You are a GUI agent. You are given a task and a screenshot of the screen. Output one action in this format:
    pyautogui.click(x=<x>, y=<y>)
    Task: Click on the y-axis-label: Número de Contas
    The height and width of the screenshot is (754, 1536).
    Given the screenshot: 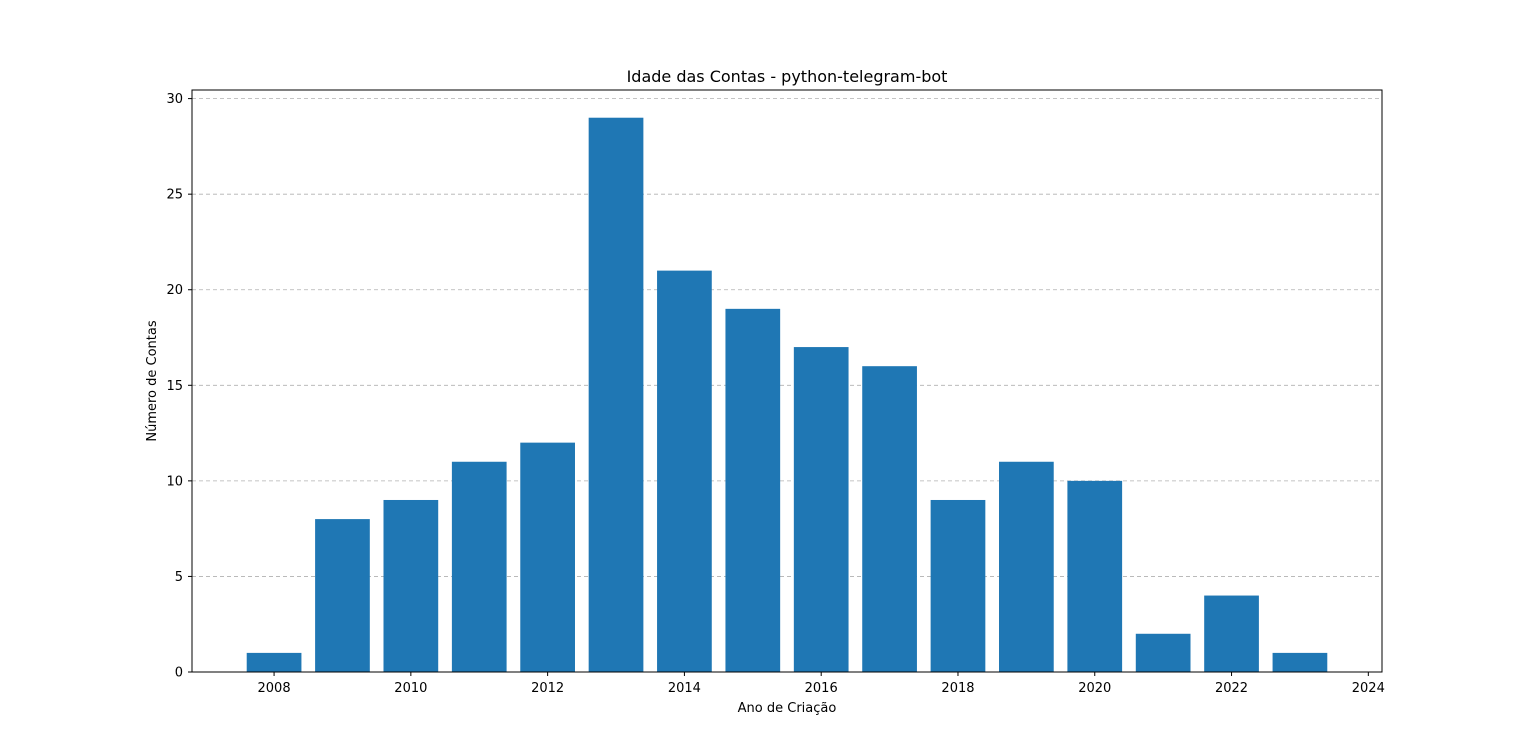 What is the action you would take?
    pyautogui.click(x=152, y=380)
    